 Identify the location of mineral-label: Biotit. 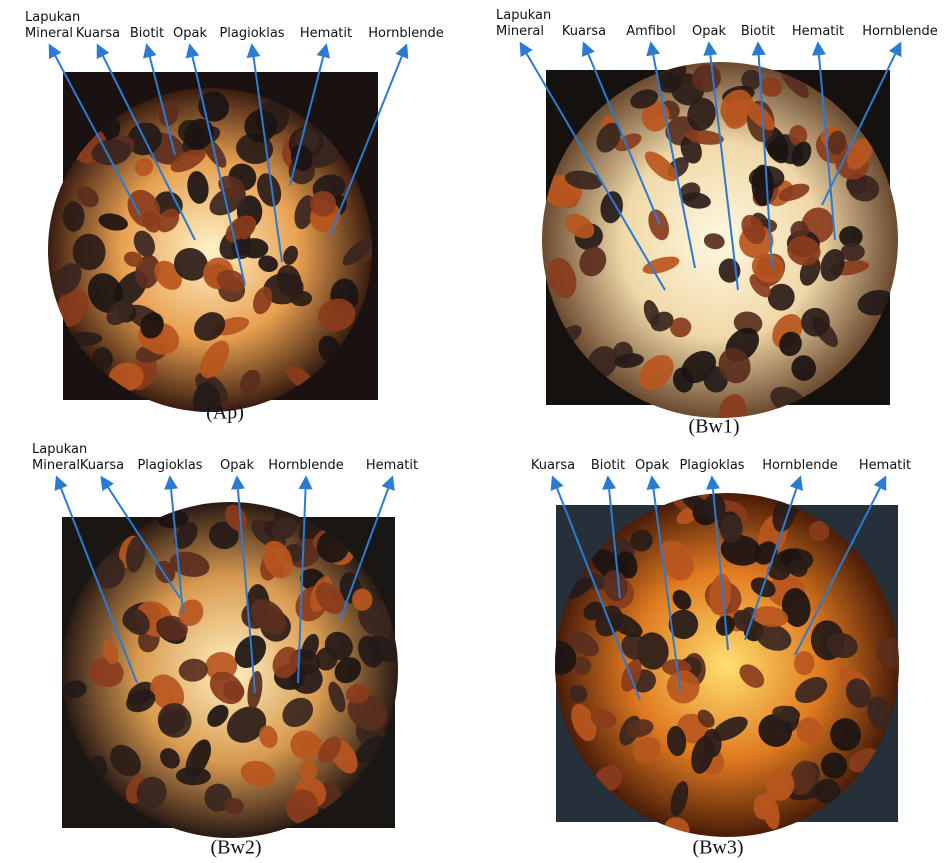
(147, 33).